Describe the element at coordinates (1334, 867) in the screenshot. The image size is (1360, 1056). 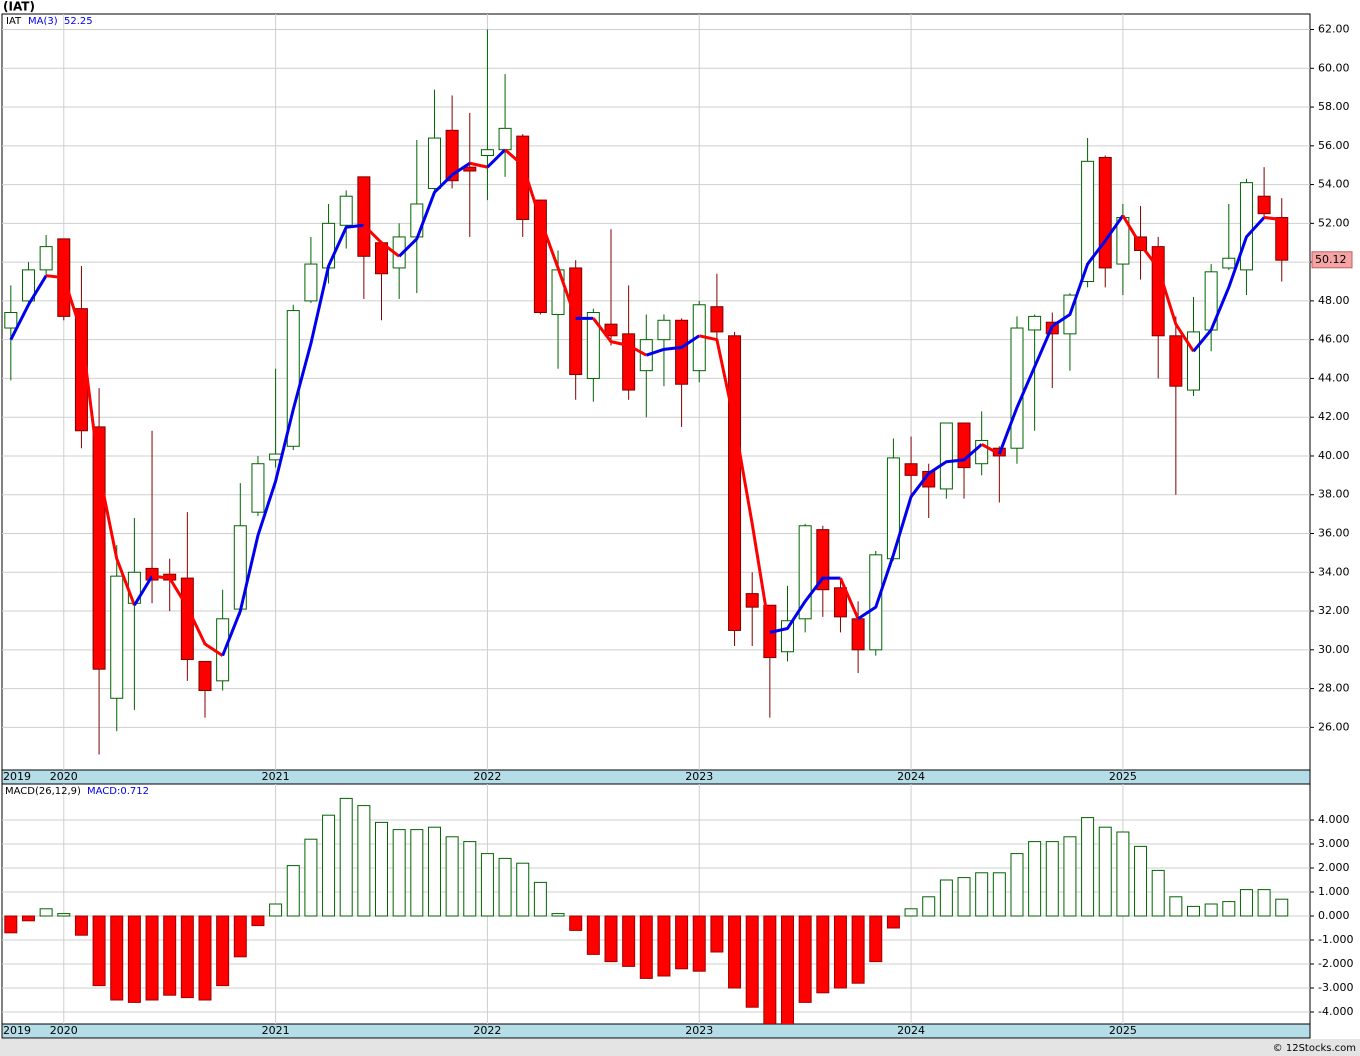
I see `y-tick-label: 2.000` at that location.